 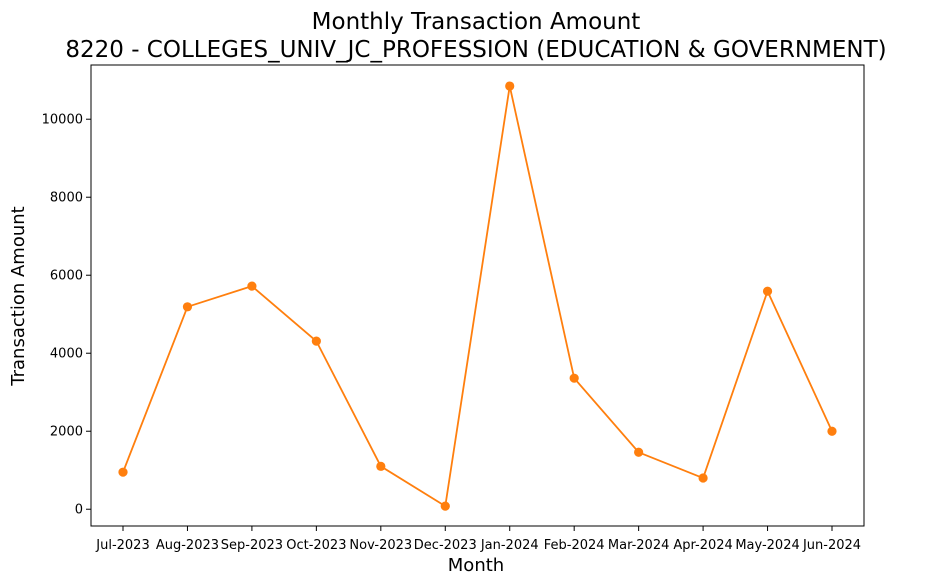 What do you see at coordinates (187, 545) in the screenshot?
I see `x-tick-label: Aug-2023` at bounding box center [187, 545].